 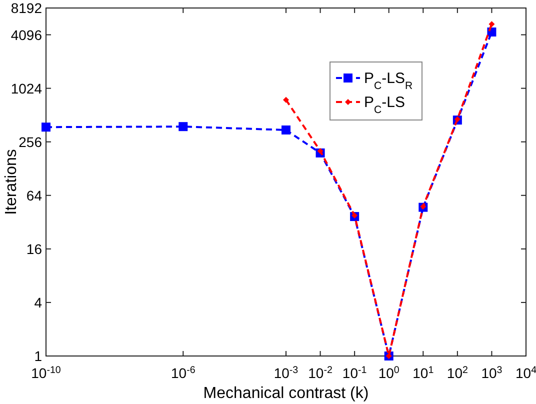 What do you see at coordinates (525, 372) in the screenshot?
I see `x-tick-label: 10$^{4}$` at bounding box center [525, 372].